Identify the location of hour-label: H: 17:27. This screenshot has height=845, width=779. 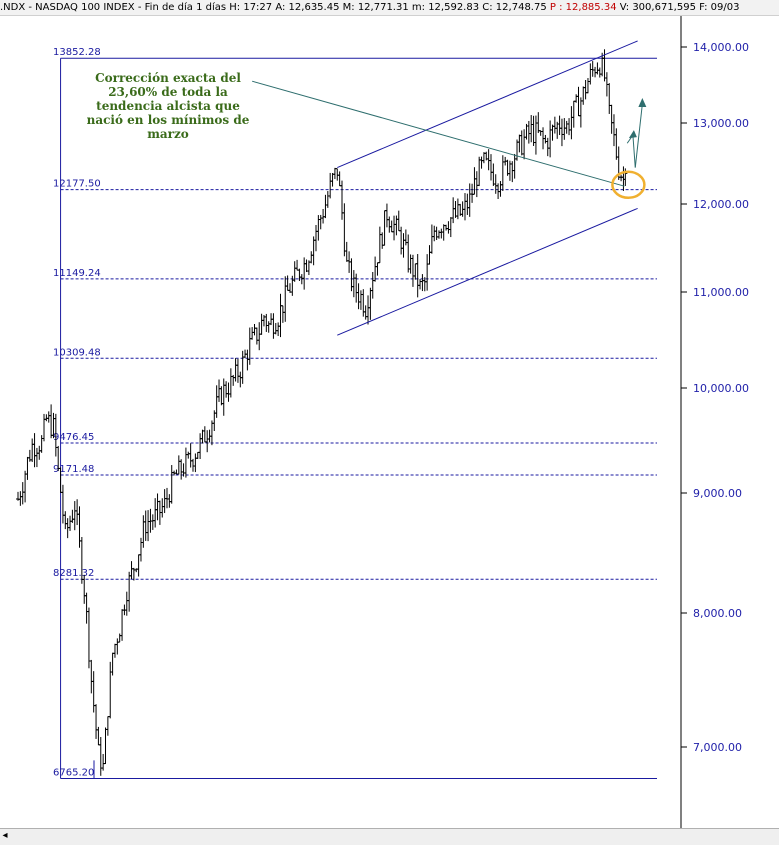
(251, 7).